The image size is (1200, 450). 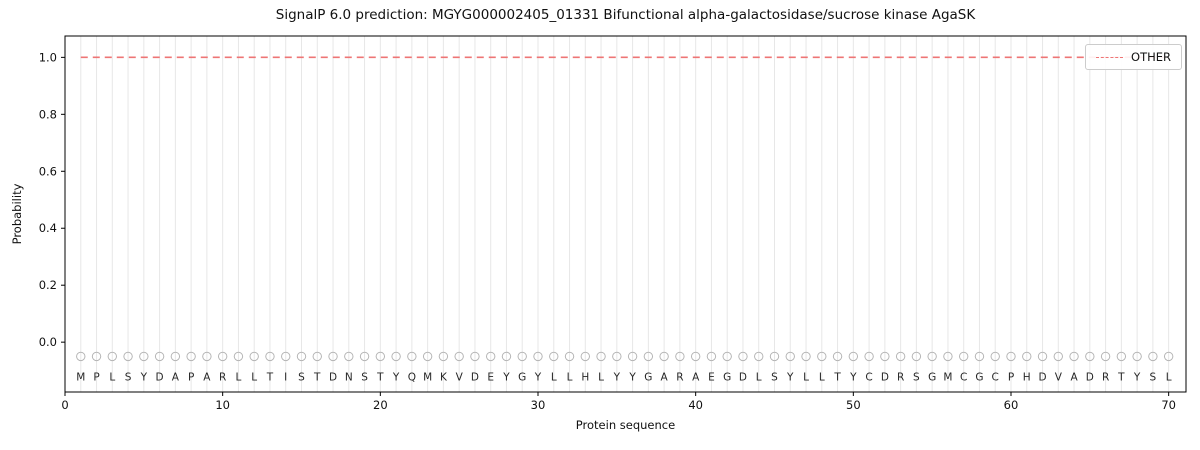 I want to click on x-tick-label: 70, so click(x=1168, y=405).